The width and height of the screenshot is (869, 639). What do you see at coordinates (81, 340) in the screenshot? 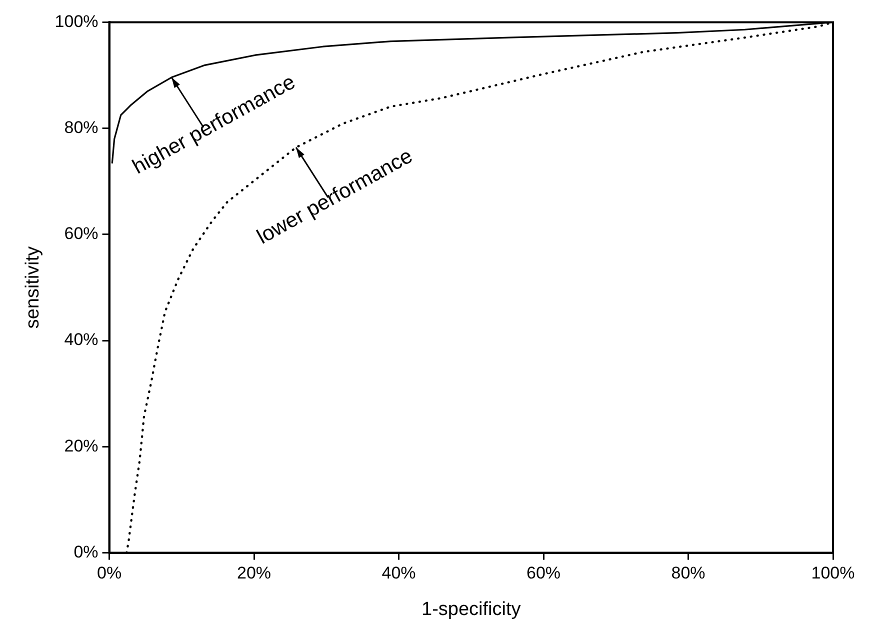
I see `y-tick-label: 40%` at bounding box center [81, 340].